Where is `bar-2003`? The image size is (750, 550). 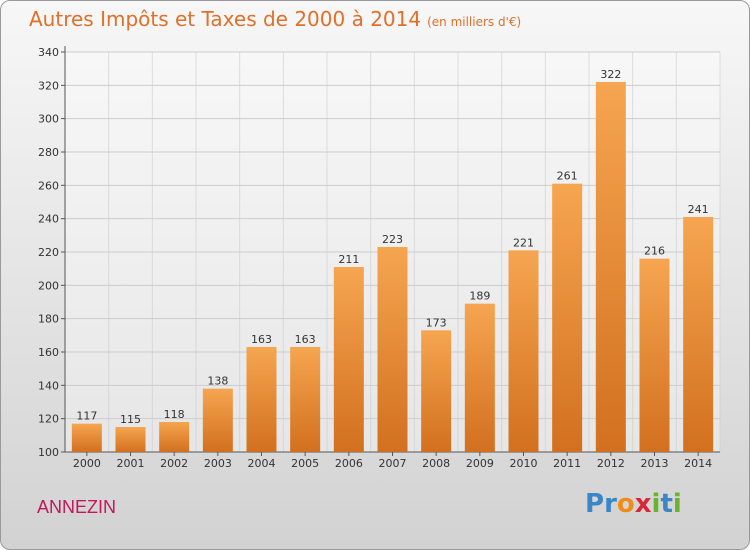
bar-2003 is located at coordinates (217, 420).